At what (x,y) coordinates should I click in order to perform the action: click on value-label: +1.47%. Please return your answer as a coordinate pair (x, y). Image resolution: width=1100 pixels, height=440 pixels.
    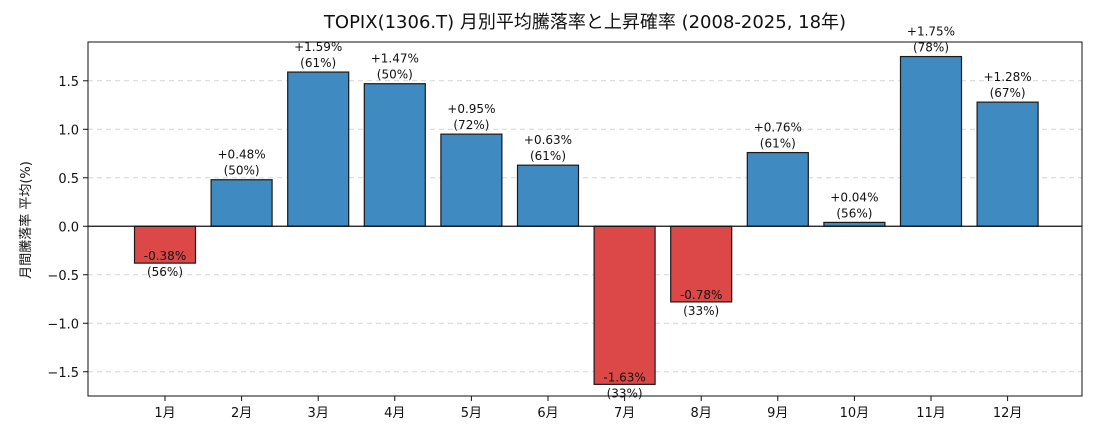
    Looking at the image, I should click on (395, 59).